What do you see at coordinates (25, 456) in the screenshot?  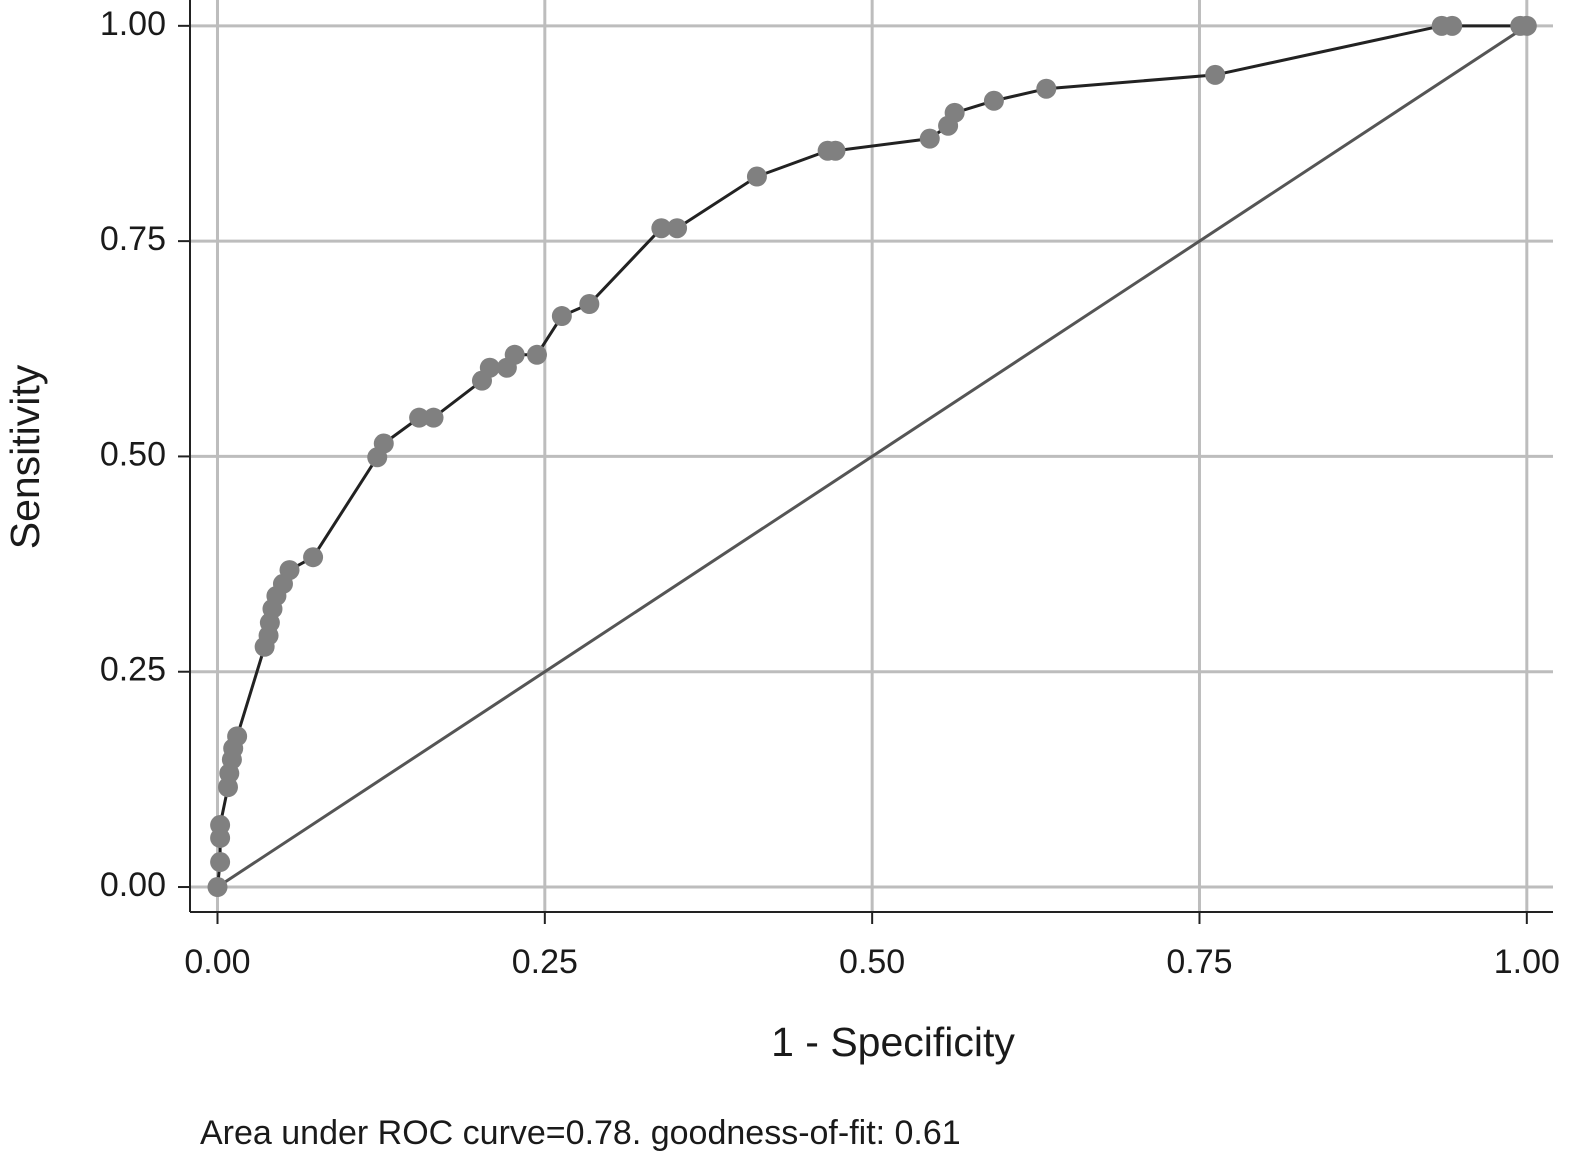 I see `y-axis-title: Sensitivity` at bounding box center [25, 456].